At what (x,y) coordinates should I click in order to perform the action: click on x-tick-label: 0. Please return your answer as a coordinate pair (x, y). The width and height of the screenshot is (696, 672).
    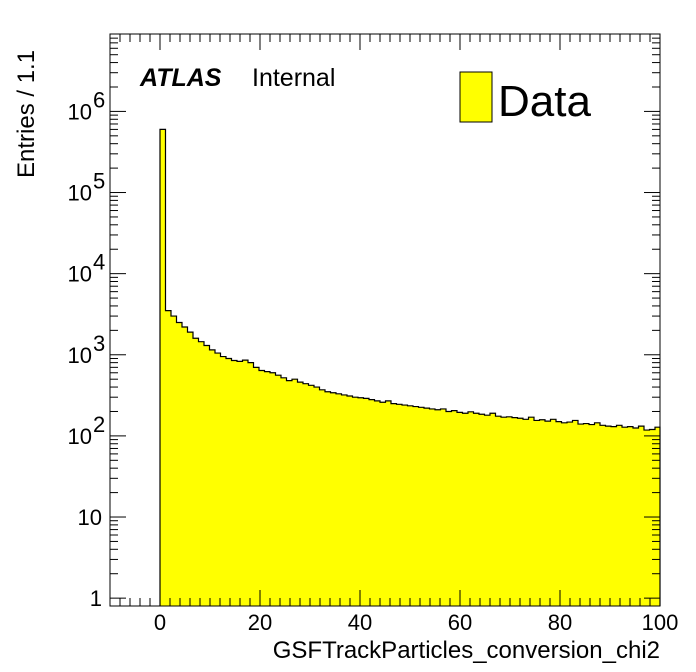
    Looking at the image, I should click on (160, 622).